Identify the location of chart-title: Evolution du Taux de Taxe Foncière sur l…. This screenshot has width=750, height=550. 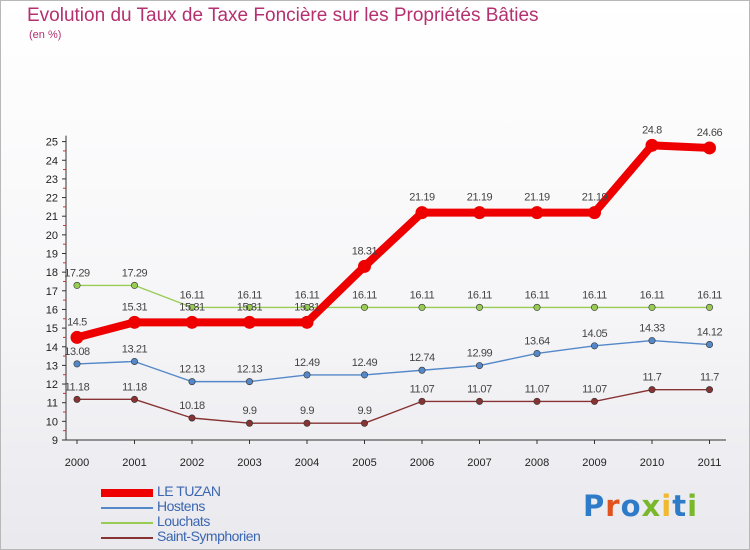
(283, 15).